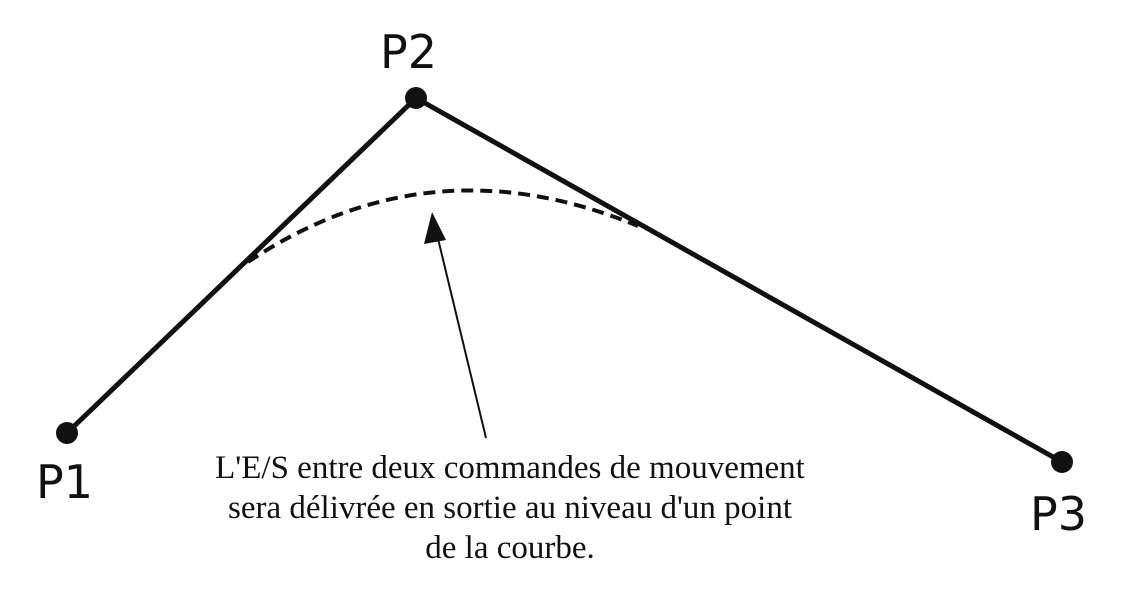 The image size is (1125, 607). What do you see at coordinates (1058, 514) in the screenshot?
I see `point-p3-label: P3` at bounding box center [1058, 514].